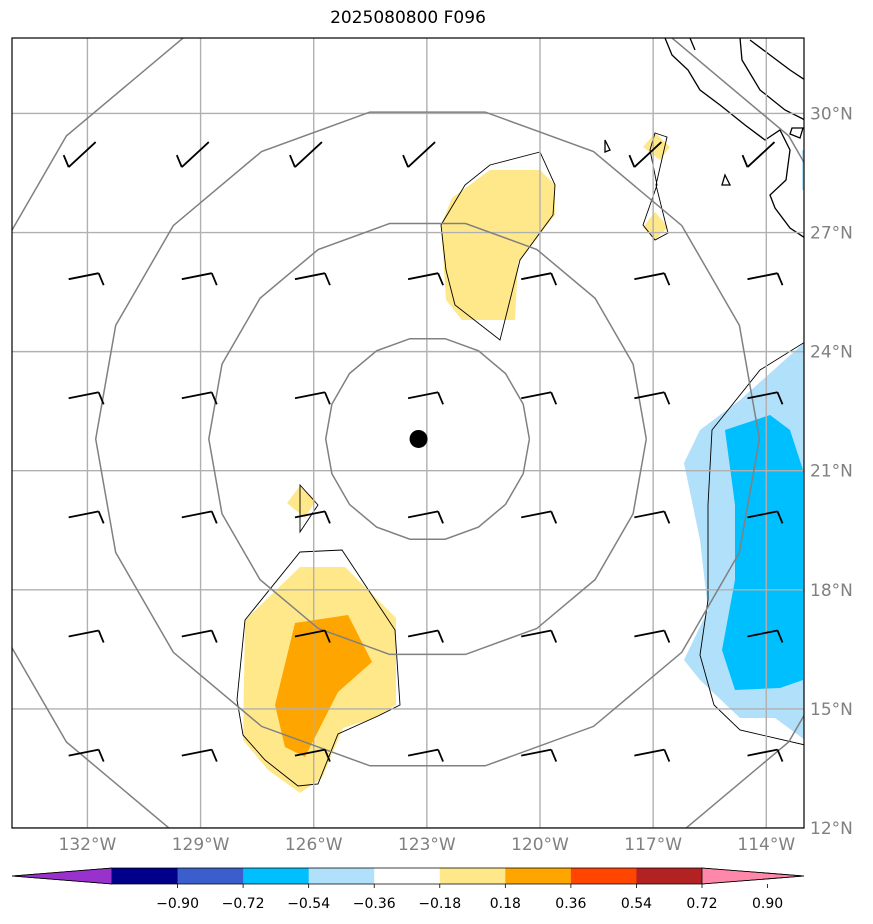 The image size is (873, 924). I want to click on latitude-label: 21°N, so click(831, 472).